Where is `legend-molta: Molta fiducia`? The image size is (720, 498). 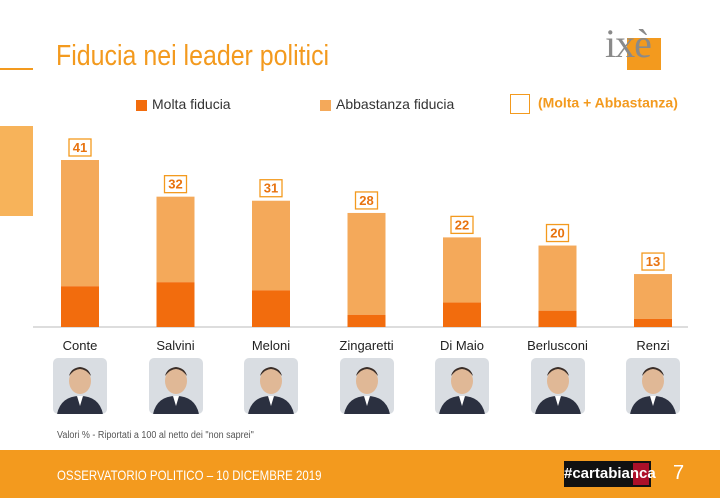 legend-molta: Molta fiducia is located at coordinates (183, 104).